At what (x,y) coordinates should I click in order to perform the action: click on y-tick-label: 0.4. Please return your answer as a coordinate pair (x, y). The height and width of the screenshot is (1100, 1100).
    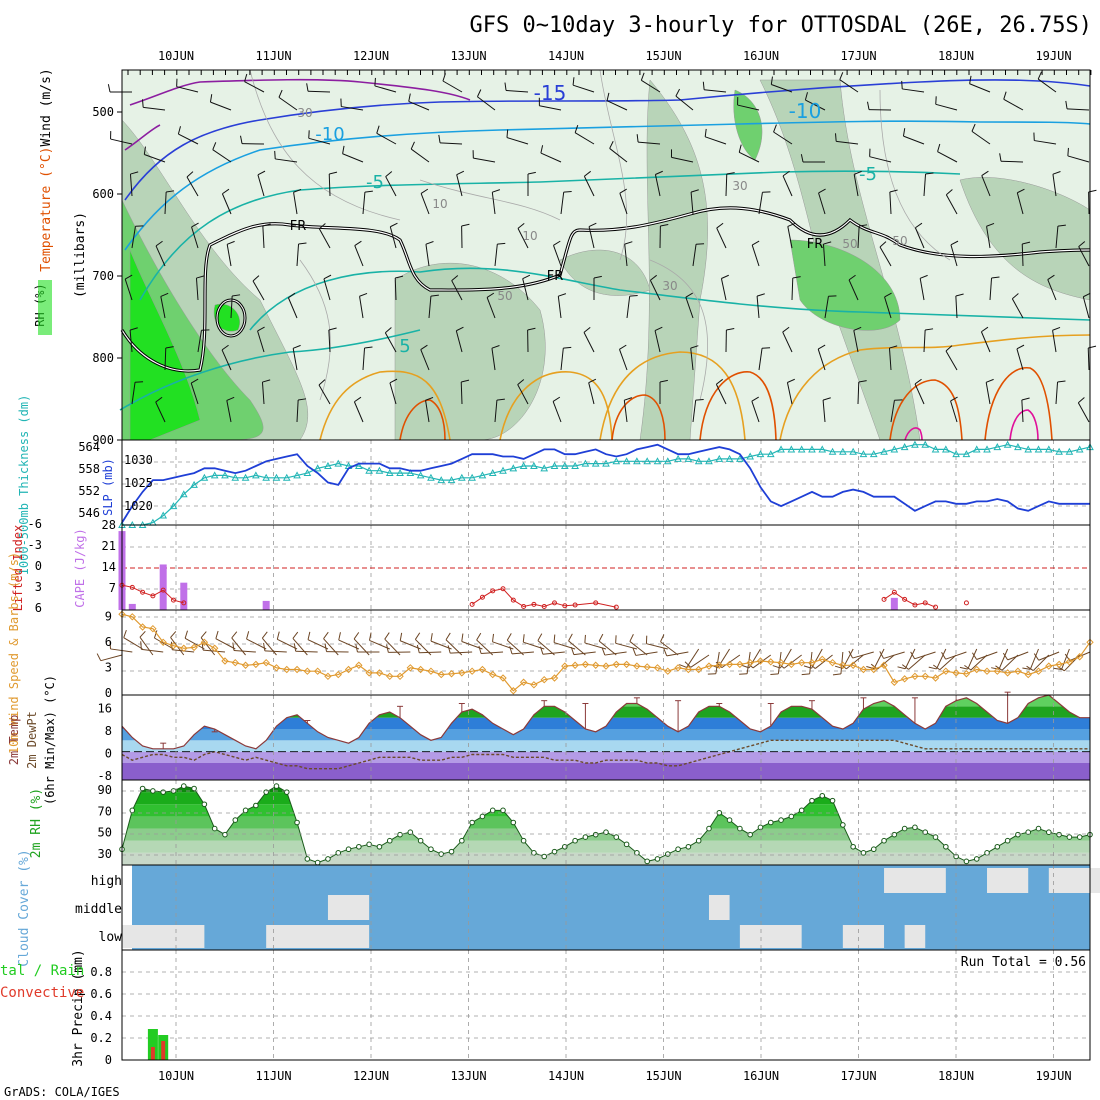
    Looking at the image, I should click on (101, 1016).